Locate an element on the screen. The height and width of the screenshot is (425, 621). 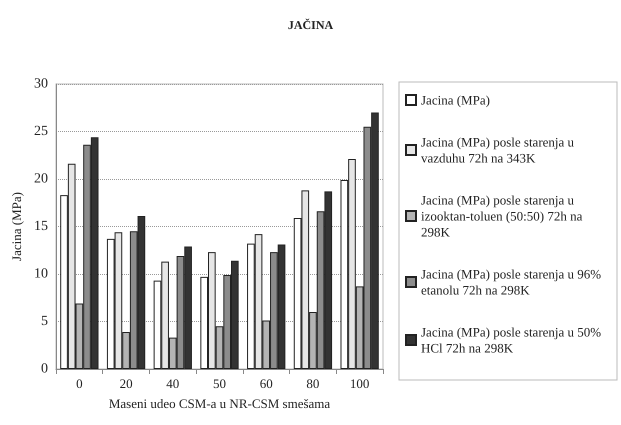
x-tick-label: 80 is located at coordinates (313, 383).